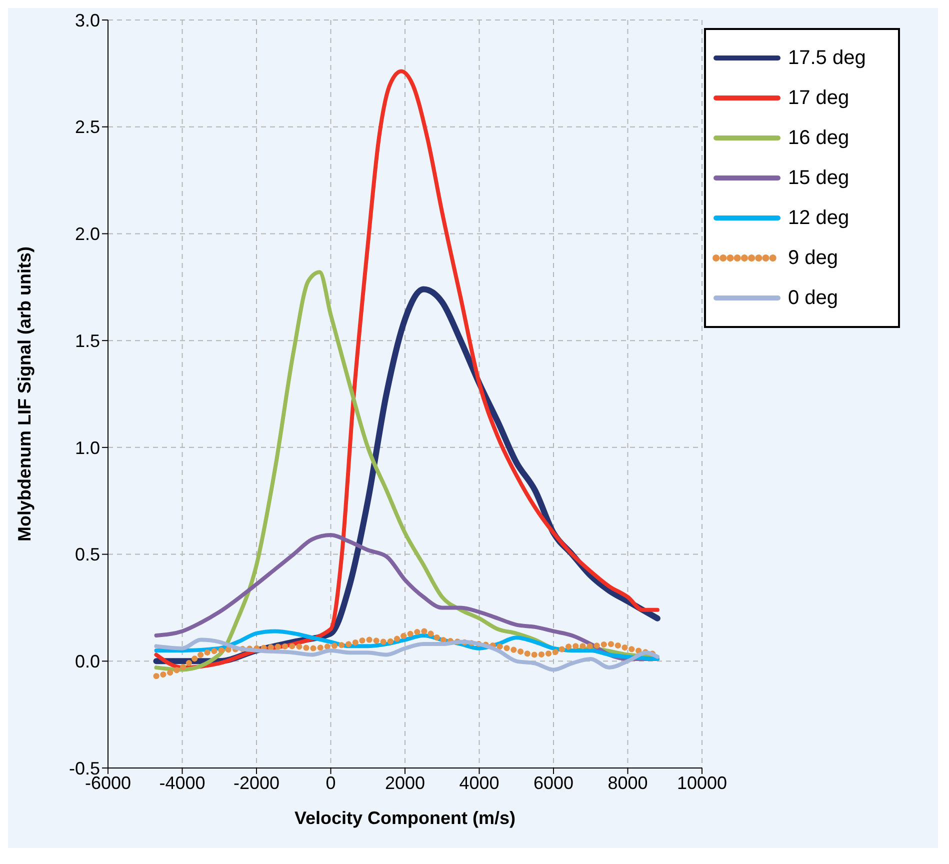 This screenshot has height=864, width=949. I want to click on legend-label: 0 deg, so click(813, 298).